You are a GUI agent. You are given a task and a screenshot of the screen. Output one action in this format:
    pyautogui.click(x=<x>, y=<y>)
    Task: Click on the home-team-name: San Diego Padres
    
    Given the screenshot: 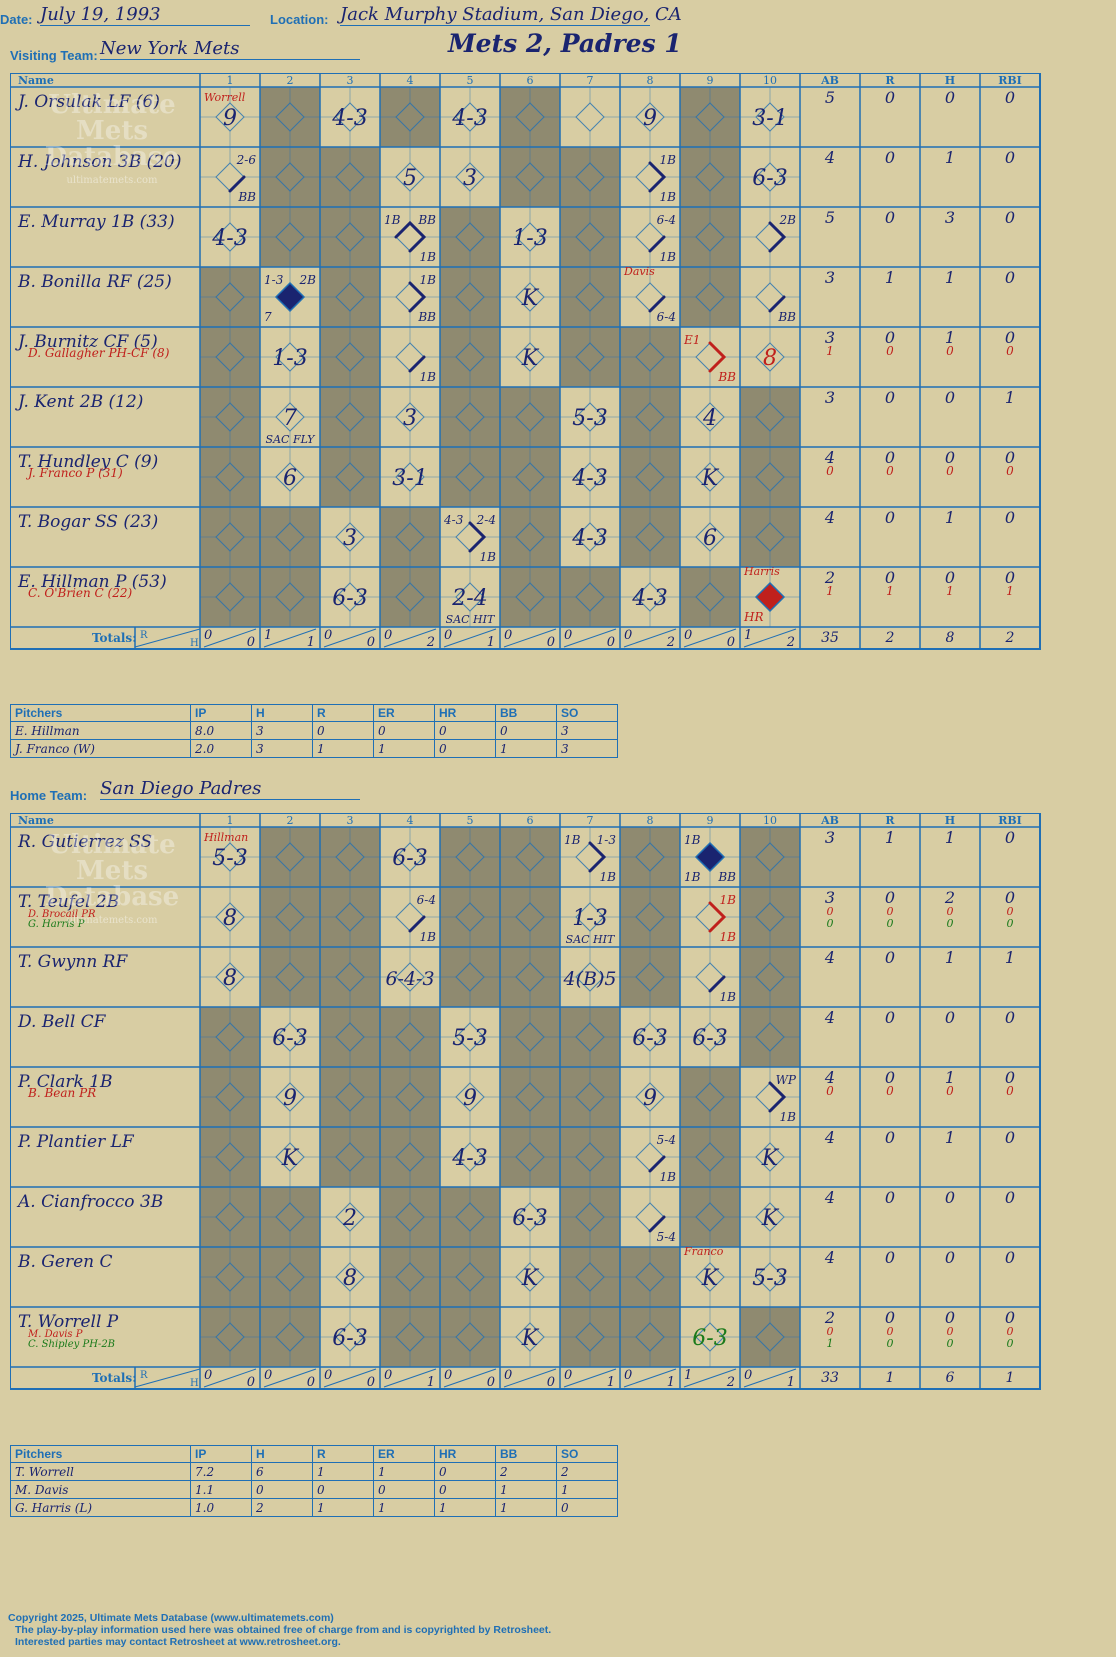 What is the action you would take?
    pyautogui.click(x=230, y=789)
    